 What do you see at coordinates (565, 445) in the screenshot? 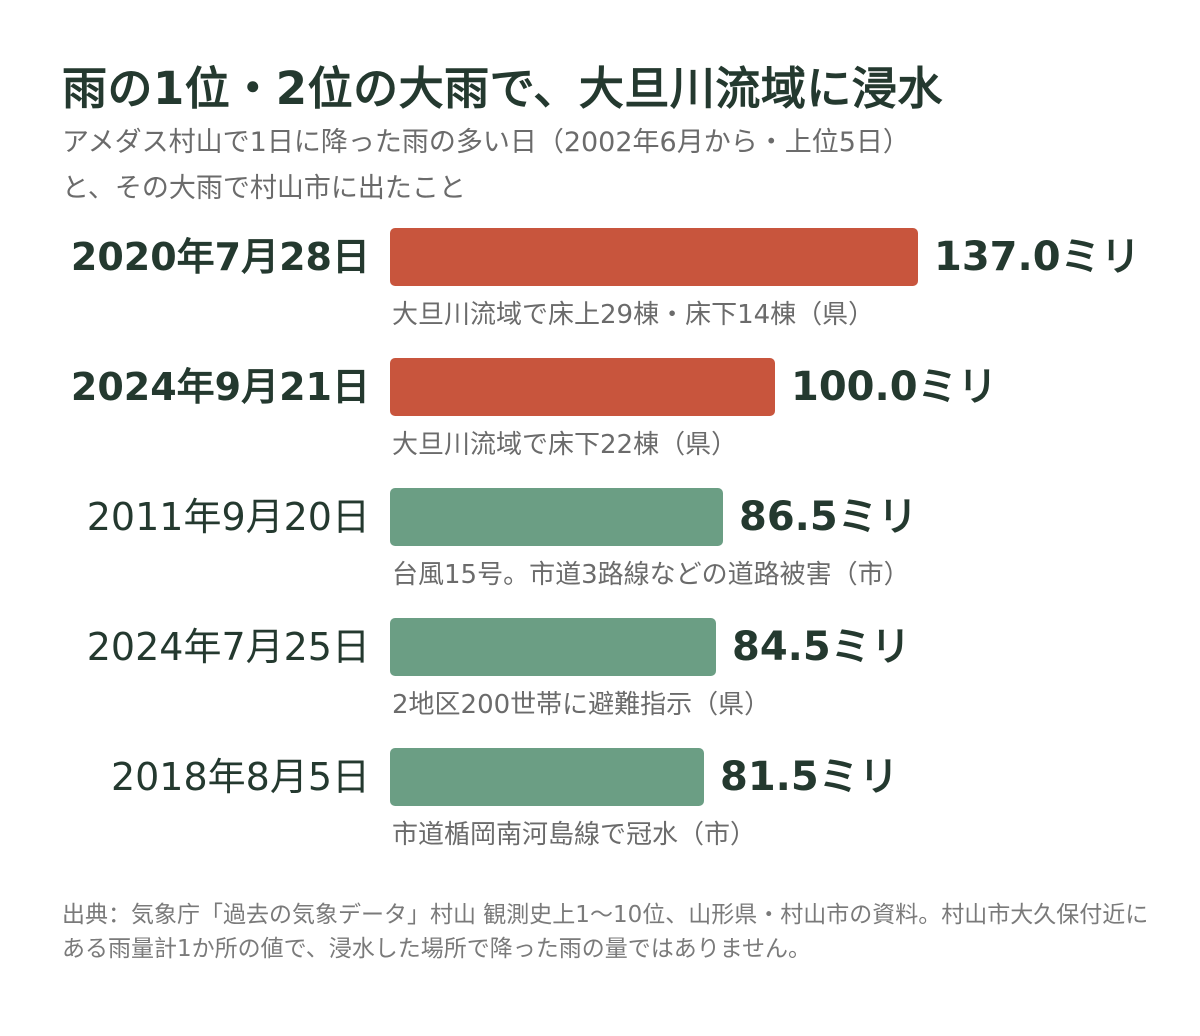
I see `bar-note: 大旦川流域で床下22棟（県）` at bounding box center [565, 445].